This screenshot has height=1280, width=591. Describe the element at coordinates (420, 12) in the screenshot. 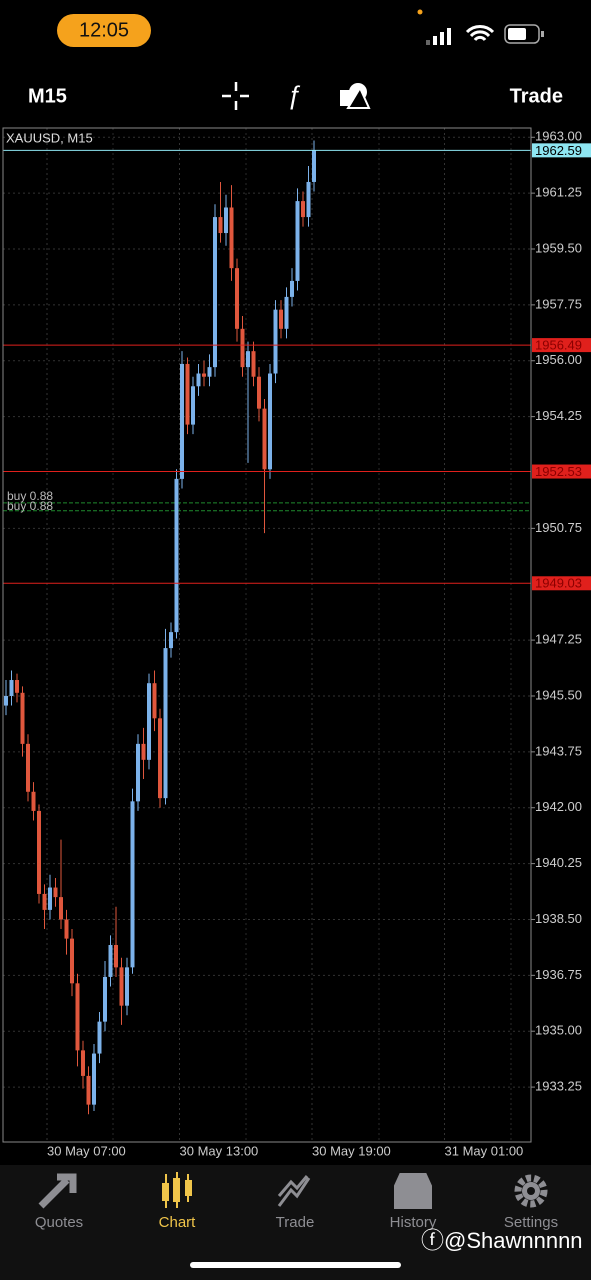

I see `privacy-dot` at that location.